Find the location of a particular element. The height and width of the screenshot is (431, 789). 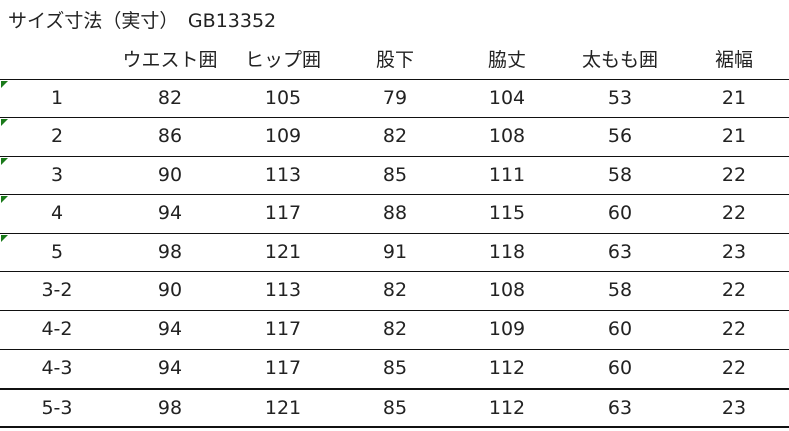

size-label-cell: 5 is located at coordinates (57, 252).